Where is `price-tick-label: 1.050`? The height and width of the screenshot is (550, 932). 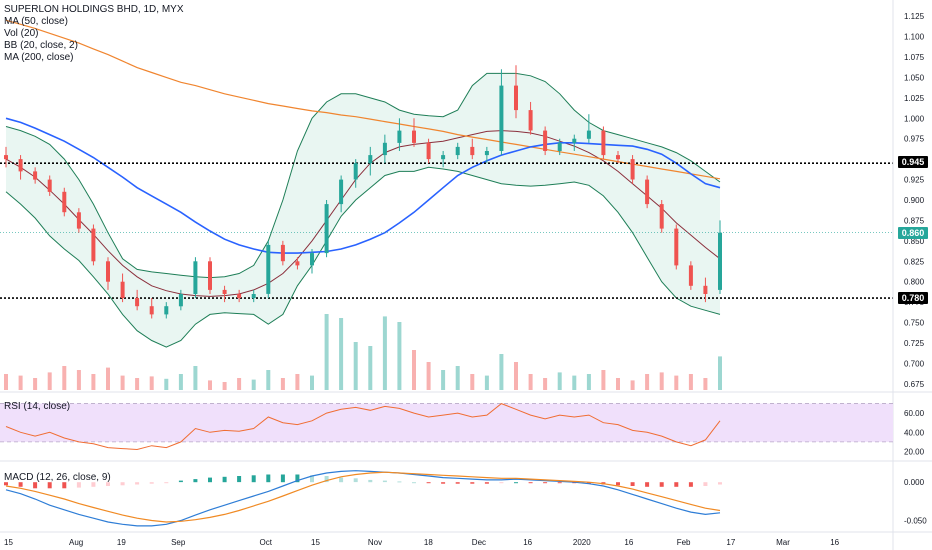
price-tick-label: 1.050 is located at coordinates (914, 77).